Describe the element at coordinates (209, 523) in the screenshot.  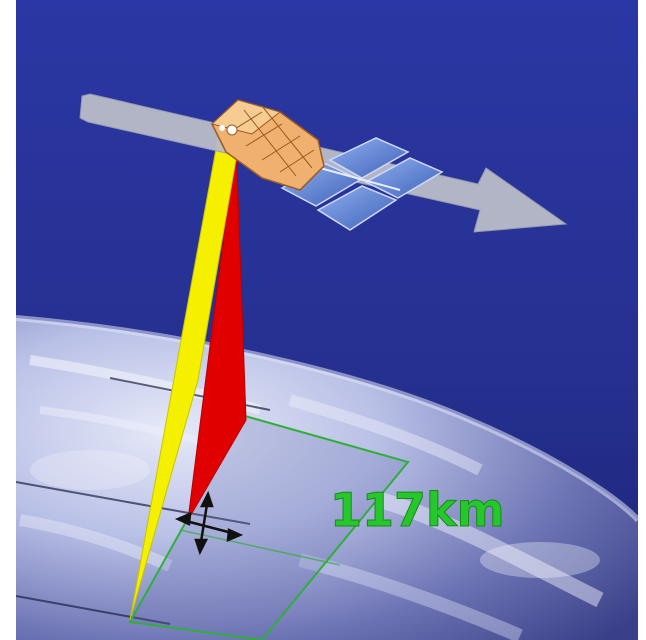
I see `swath-scale-cross-icon` at that location.